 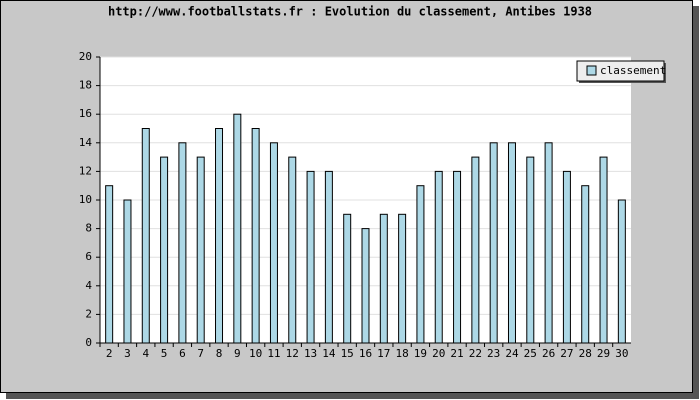 What do you see at coordinates (530, 353) in the screenshot?
I see `x-tick-label: 25` at bounding box center [530, 353].